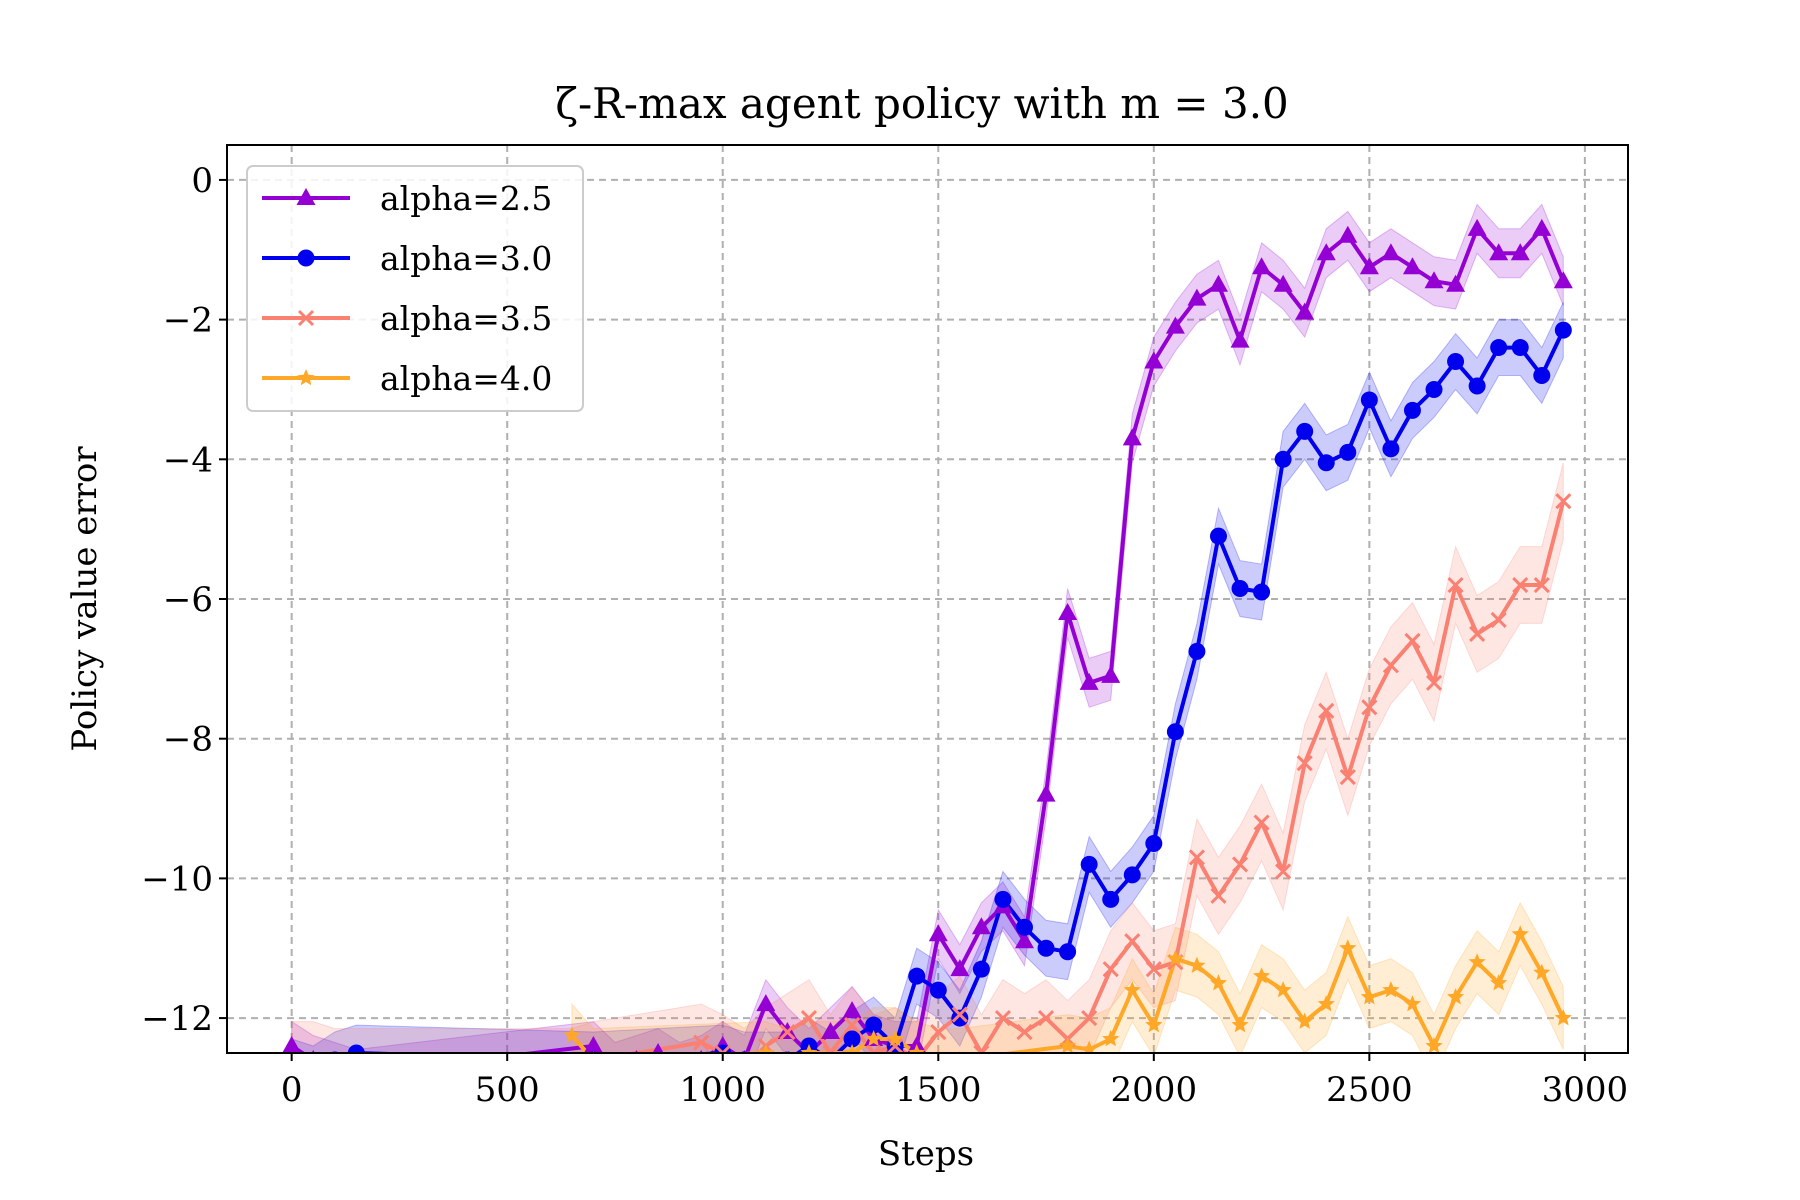  I want to click on x-tick-label: 500, so click(507, 1090).